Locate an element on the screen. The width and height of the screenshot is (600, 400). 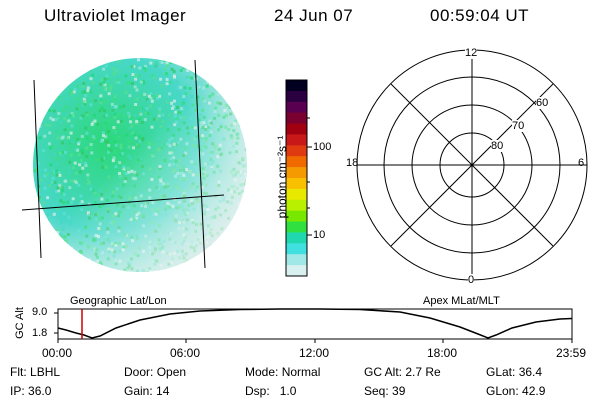
colorbar is located at coordinates (298, 178).